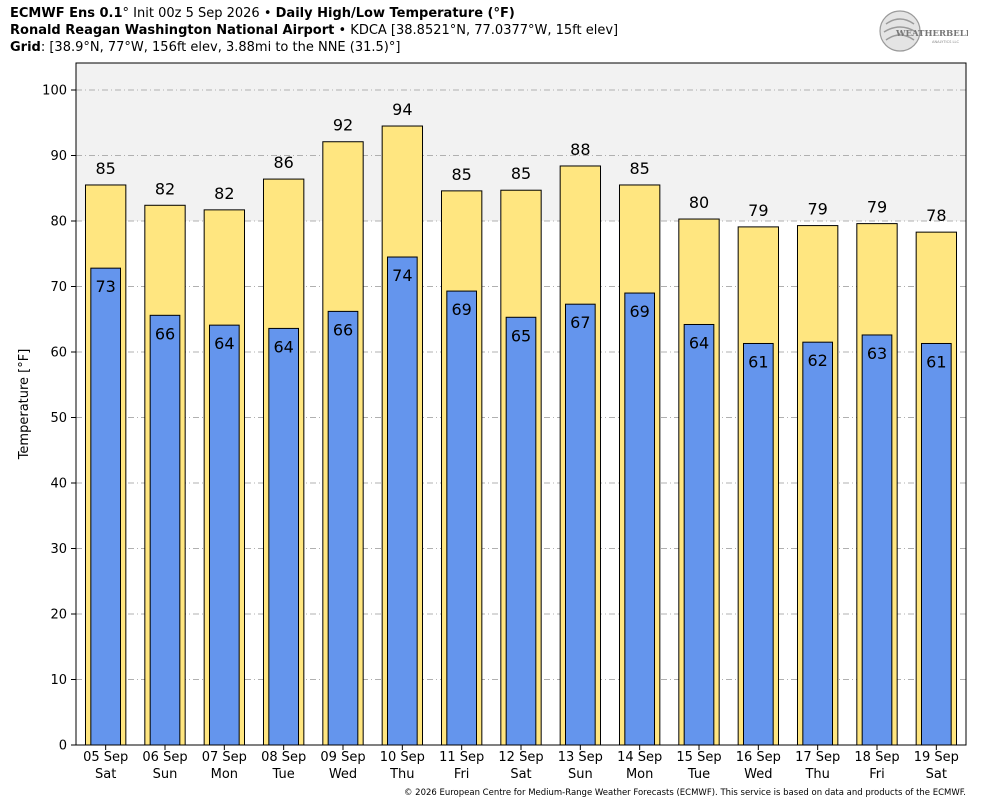  Describe the element at coordinates (462, 774) in the screenshot. I see `x-tick-label-day: Fri` at that location.